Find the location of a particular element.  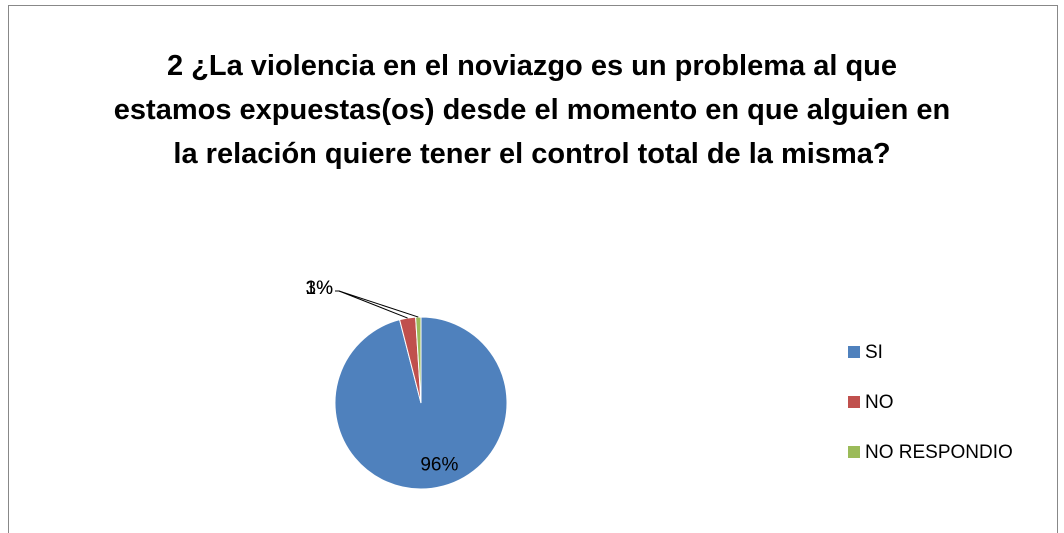

legend-label: SI is located at coordinates (874, 352).